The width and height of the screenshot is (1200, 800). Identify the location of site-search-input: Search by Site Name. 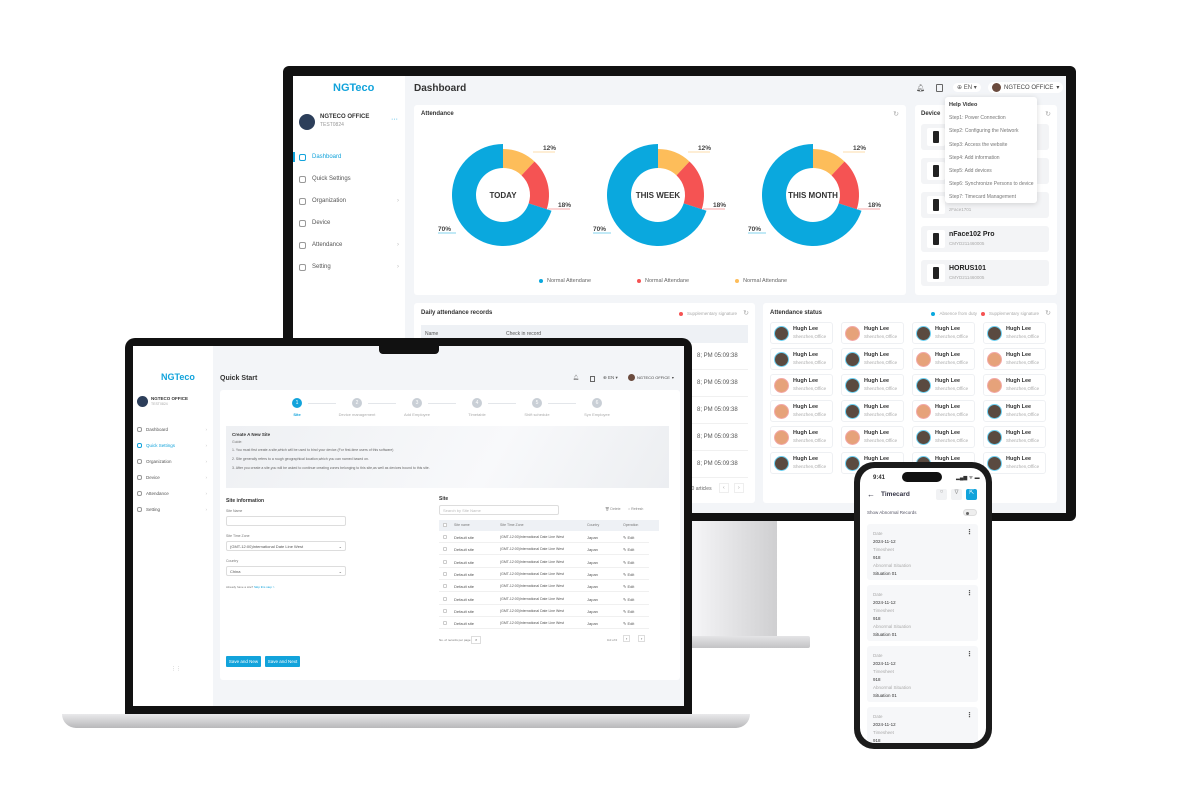
(499, 510).